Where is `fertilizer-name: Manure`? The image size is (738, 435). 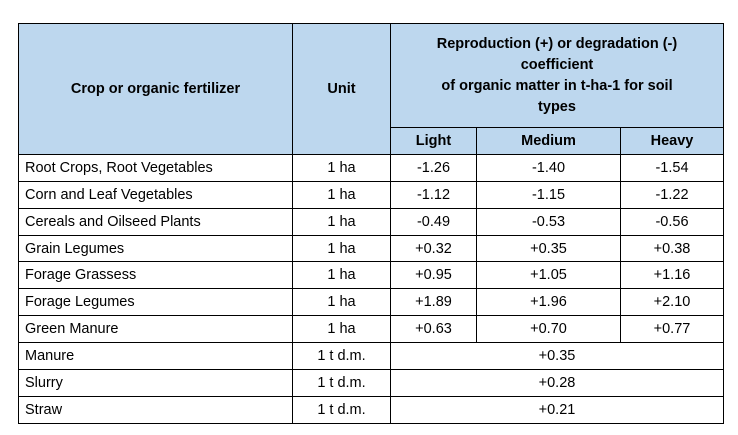 fertilizer-name: Manure is located at coordinates (155, 356).